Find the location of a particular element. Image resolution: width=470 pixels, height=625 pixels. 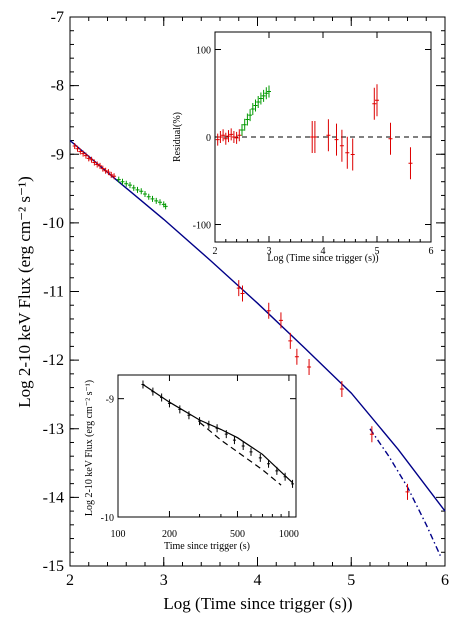

lightcurve-x-axis-label: Time since trigger (s) is located at coordinates (207, 546).